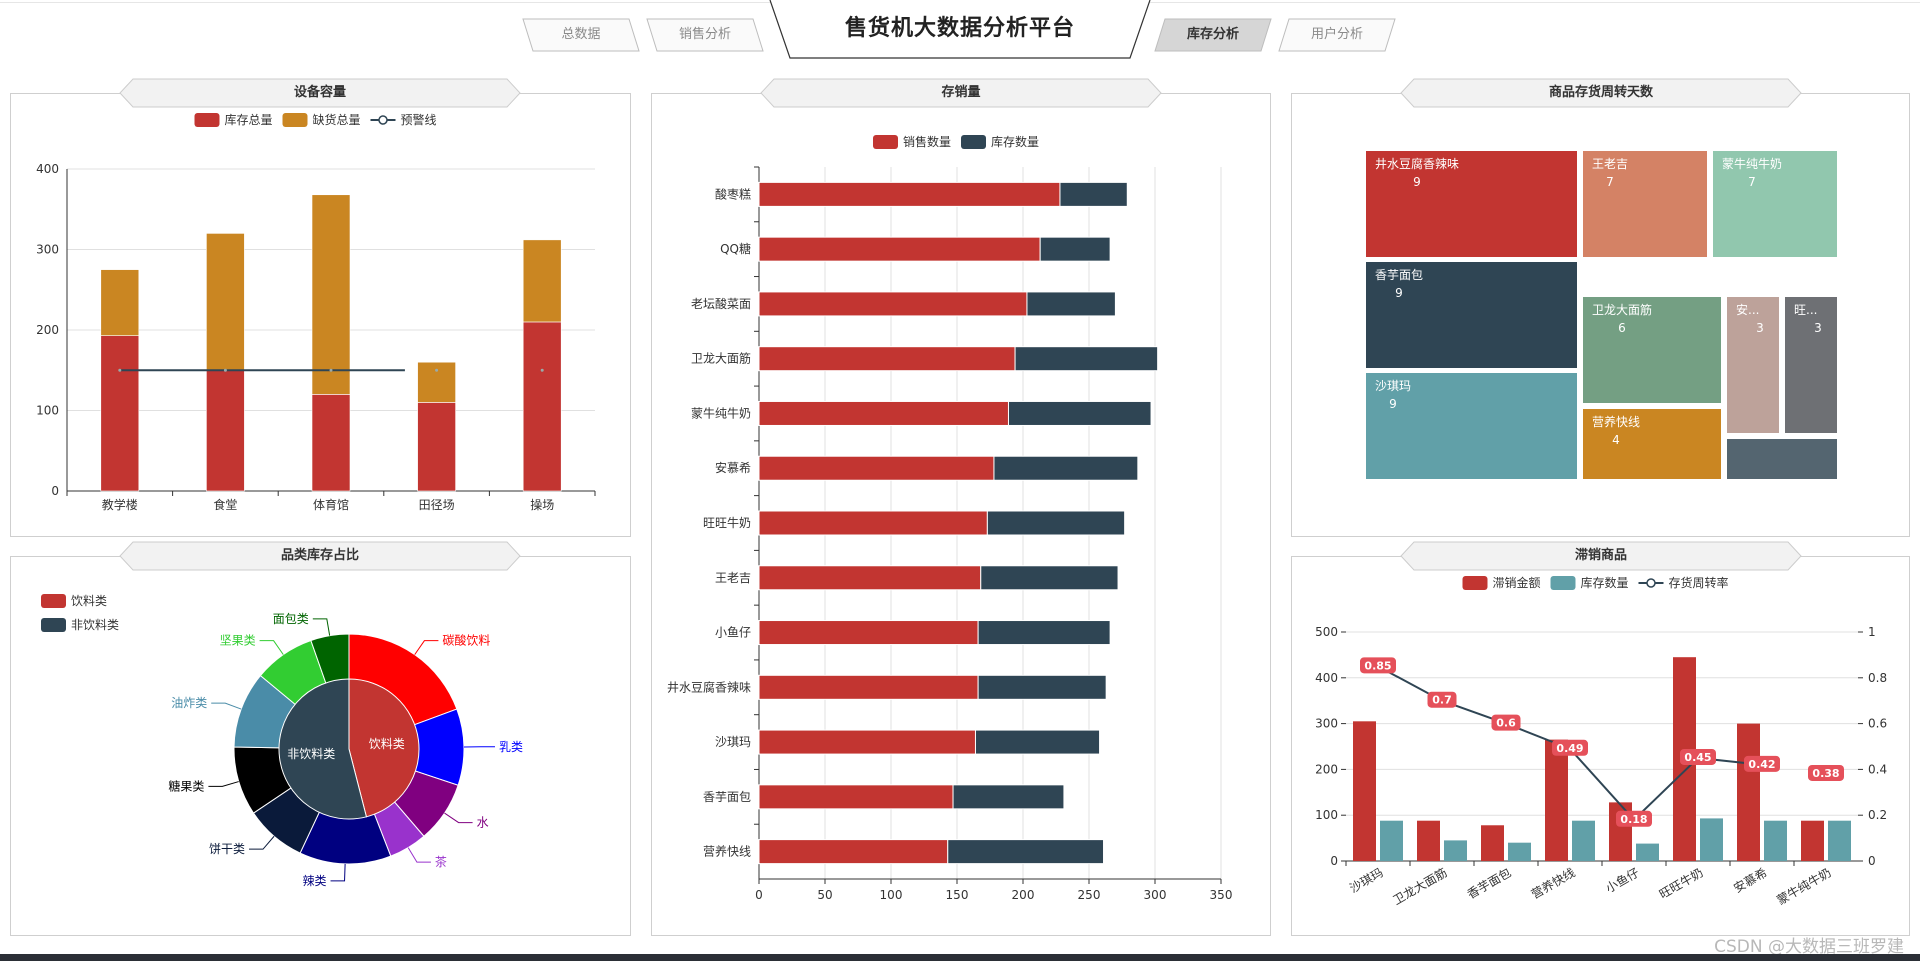  I want to click on treemap-value-0: 9, so click(1417, 182).